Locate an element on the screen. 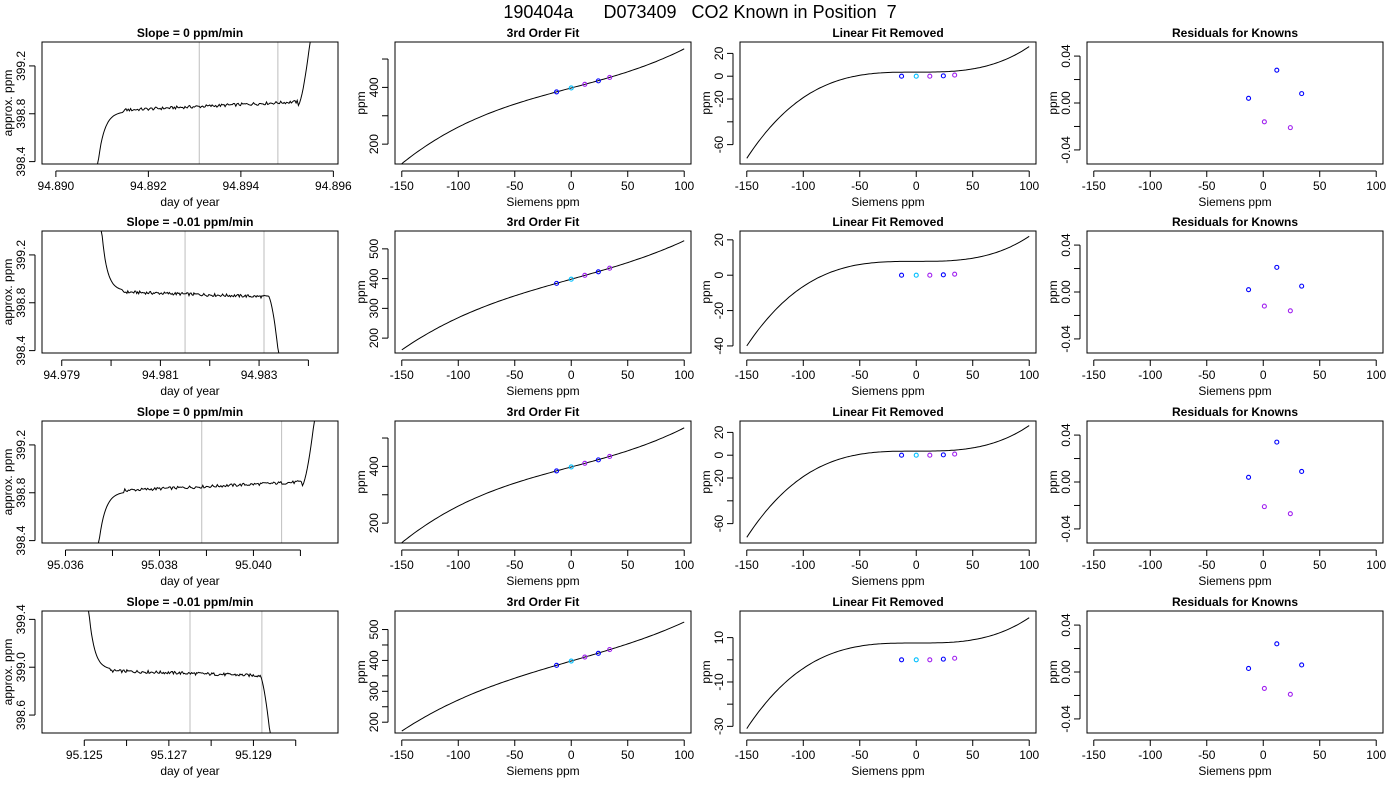  x-tick-label: 94.896 is located at coordinates (333, 186).